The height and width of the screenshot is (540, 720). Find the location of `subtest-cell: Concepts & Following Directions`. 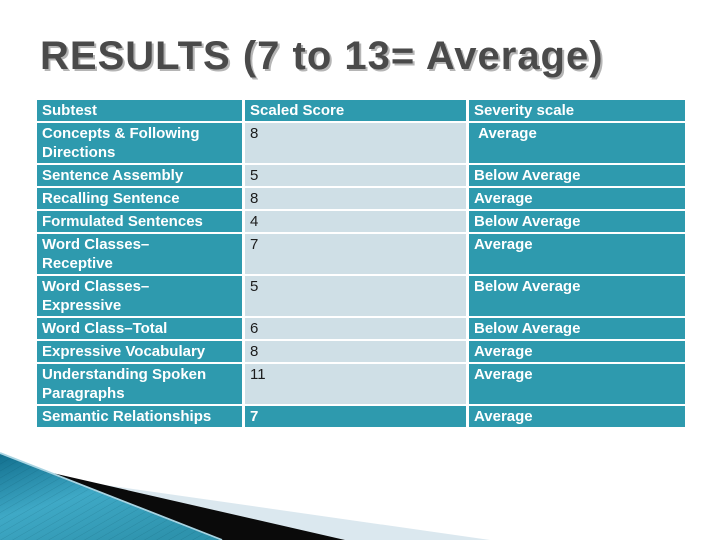

subtest-cell: Concepts & Following Directions is located at coordinates (139, 143).